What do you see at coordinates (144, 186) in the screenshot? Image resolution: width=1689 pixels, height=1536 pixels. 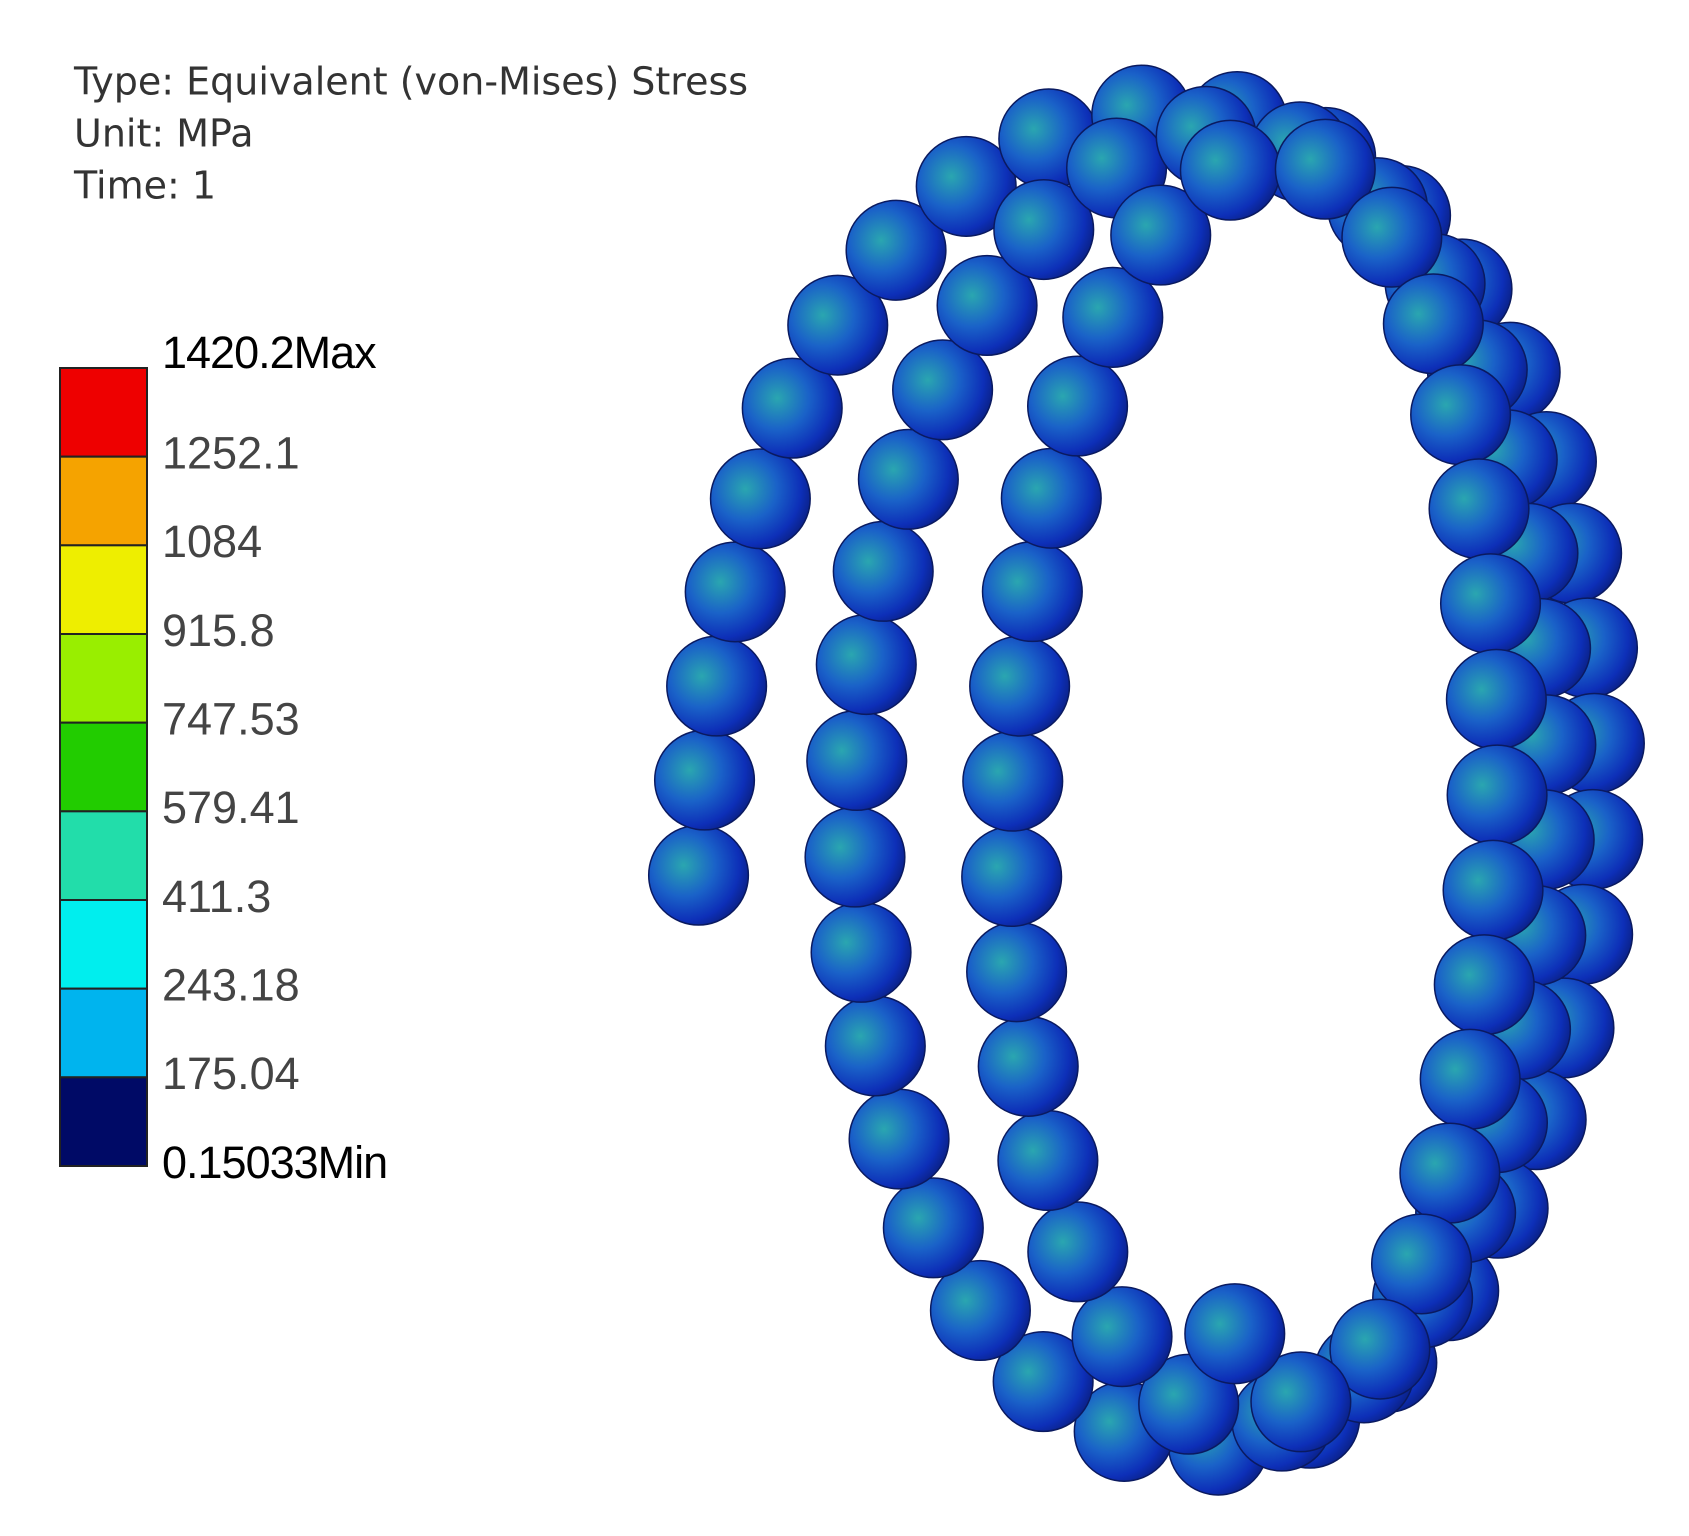 I see `header-line: Time: 1` at bounding box center [144, 186].